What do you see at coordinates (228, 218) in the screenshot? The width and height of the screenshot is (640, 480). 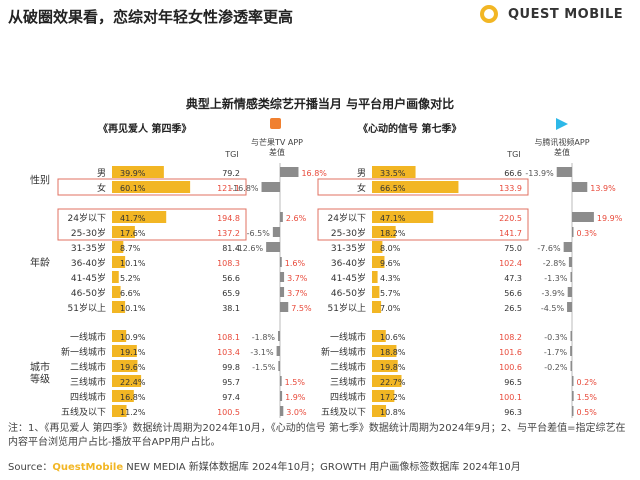 I see `tgi-value-0-2: 194.8` at bounding box center [228, 218].